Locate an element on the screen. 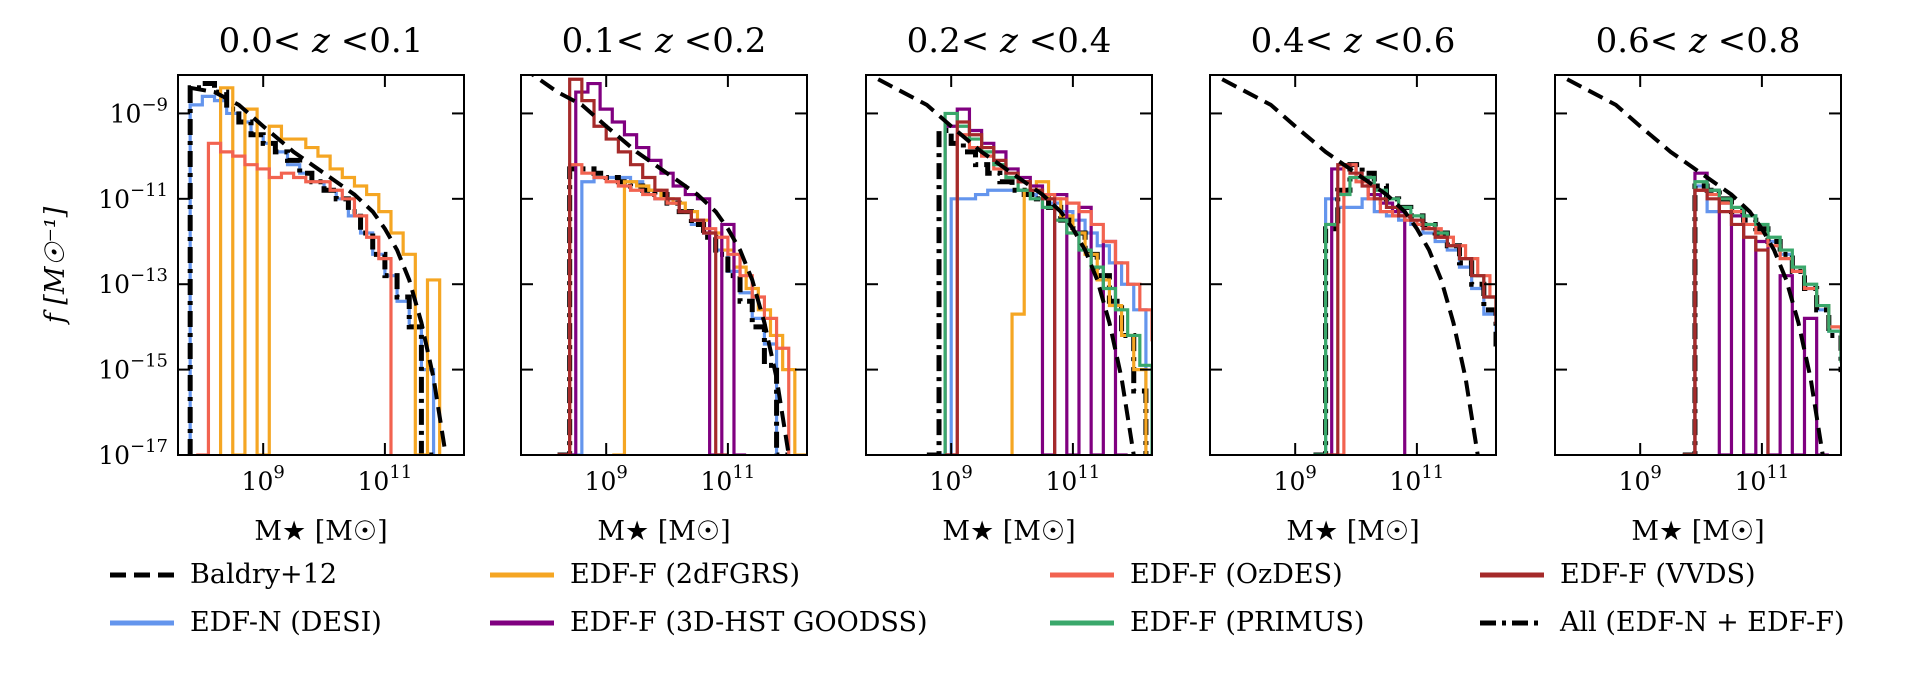  legend-label: Baldry+12 is located at coordinates (263, 574).